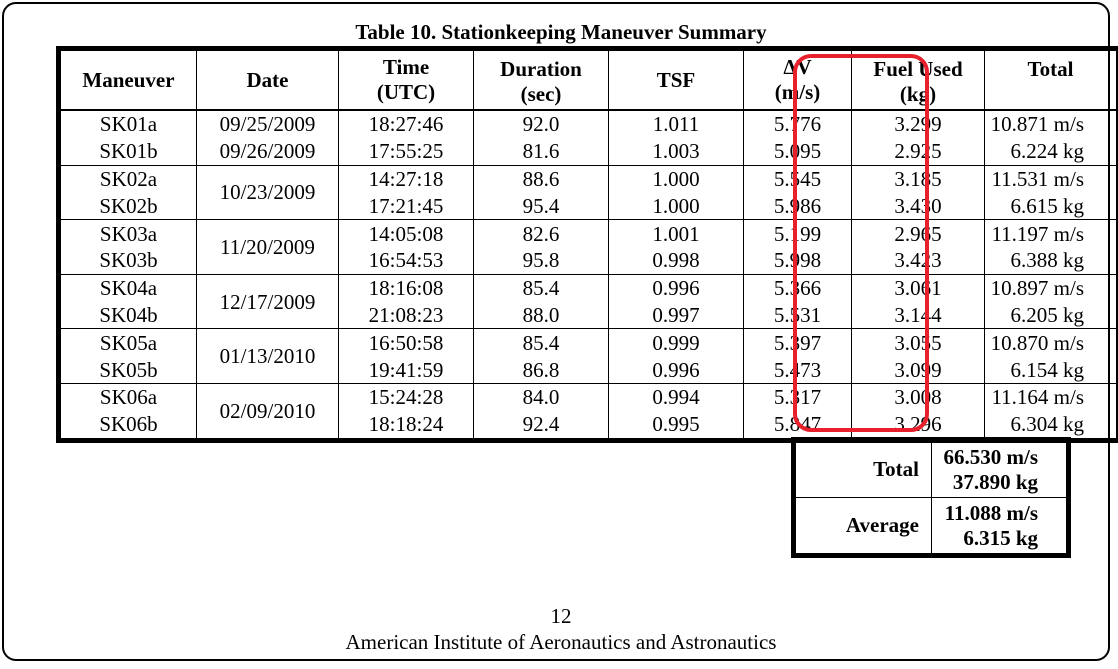  Describe the element at coordinates (267, 412) in the screenshot. I see `cell-date: 02/09/2010` at that location.